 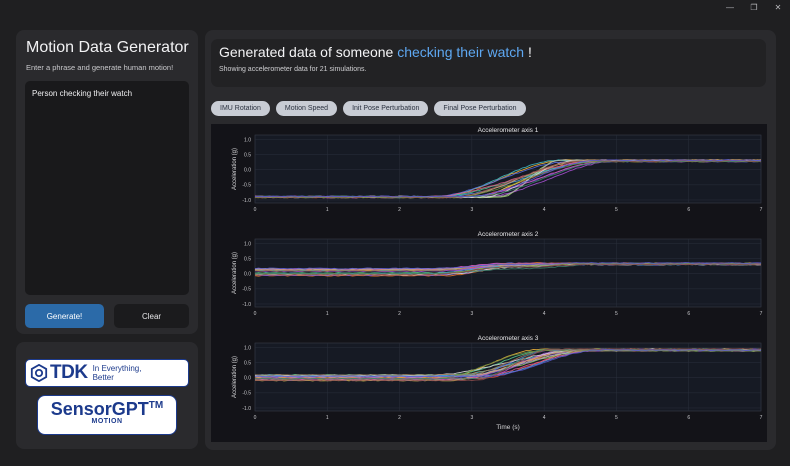 What do you see at coordinates (508, 338) in the screenshot?
I see `chart-title: Accelerometer axis 3` at bounding box center [508, 338].